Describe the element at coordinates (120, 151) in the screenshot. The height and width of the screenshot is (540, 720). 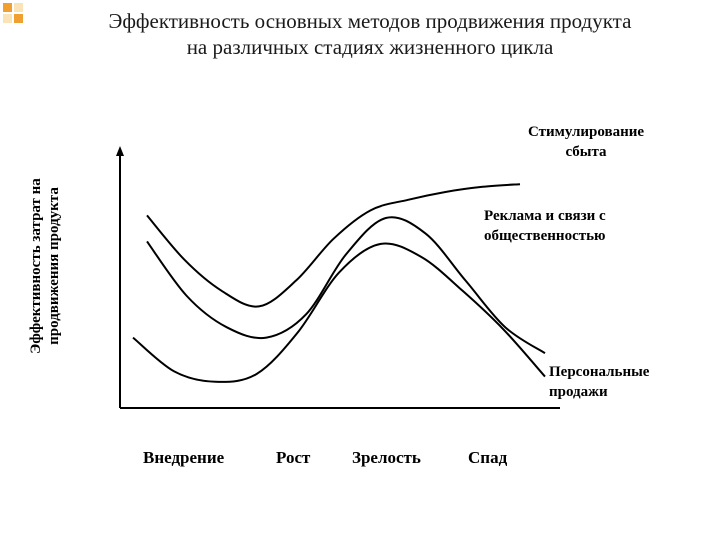
I see `y-axis-arrow` at that location.